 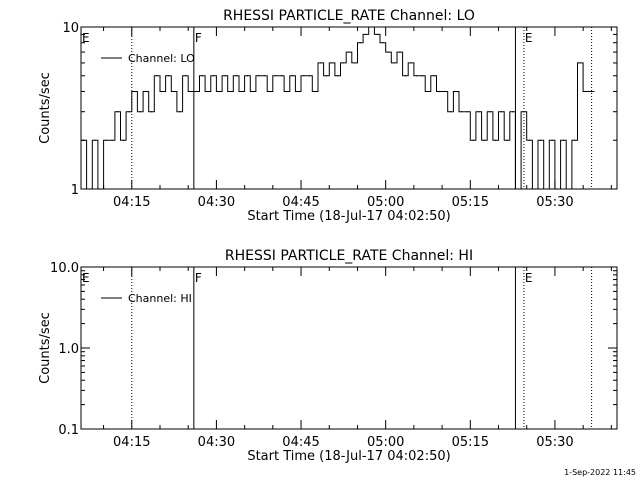 What do you see at coordinates (45, 108) in the screenshot?
I see `y-axis-label: Counts/sec` at bounding box center [45, 108].